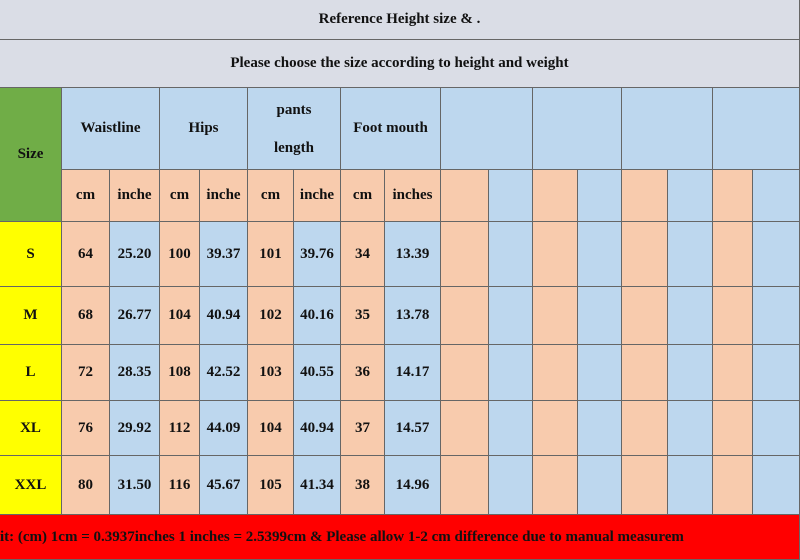 Image resolution: width=800 pixels, height=560 pixels. What do you see at coordinates (135, 254) in the screenshot?
I see `measure-value: 25.20` at bounding box center [135, 254].